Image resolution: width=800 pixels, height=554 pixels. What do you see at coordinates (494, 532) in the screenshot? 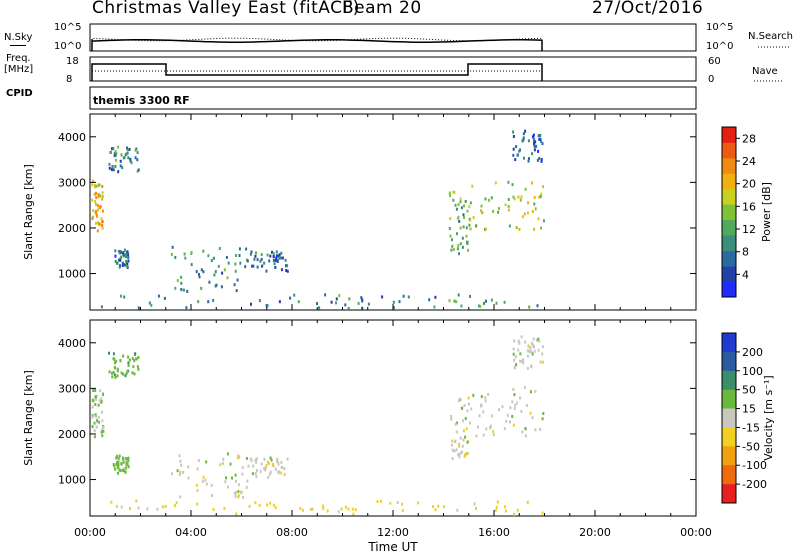
I see `x-tick-label: 16:00` at bounding box center [494, 532].